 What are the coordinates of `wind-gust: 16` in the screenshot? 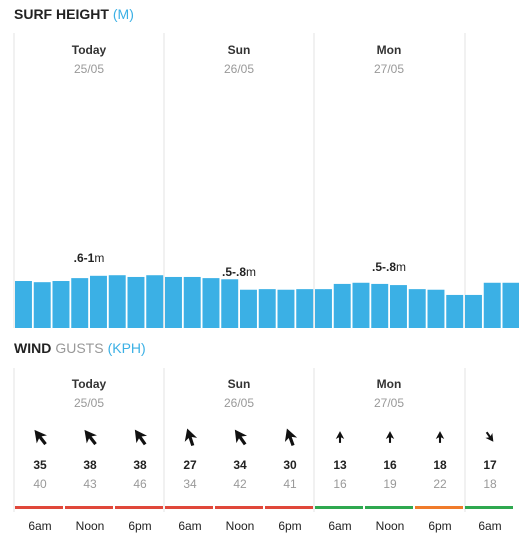 It's located at (340, 484).